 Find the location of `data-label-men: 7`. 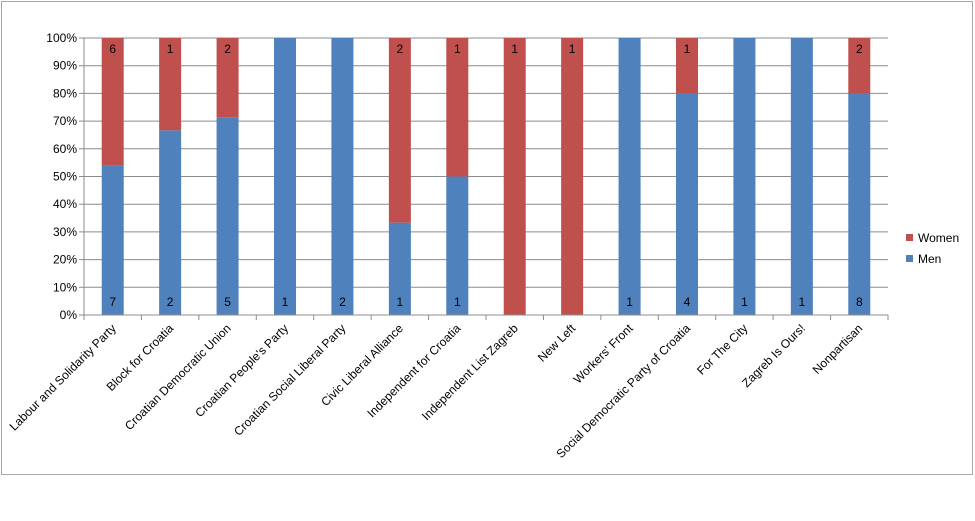

data-label-men: 7 is located at coordinates (112, 302).